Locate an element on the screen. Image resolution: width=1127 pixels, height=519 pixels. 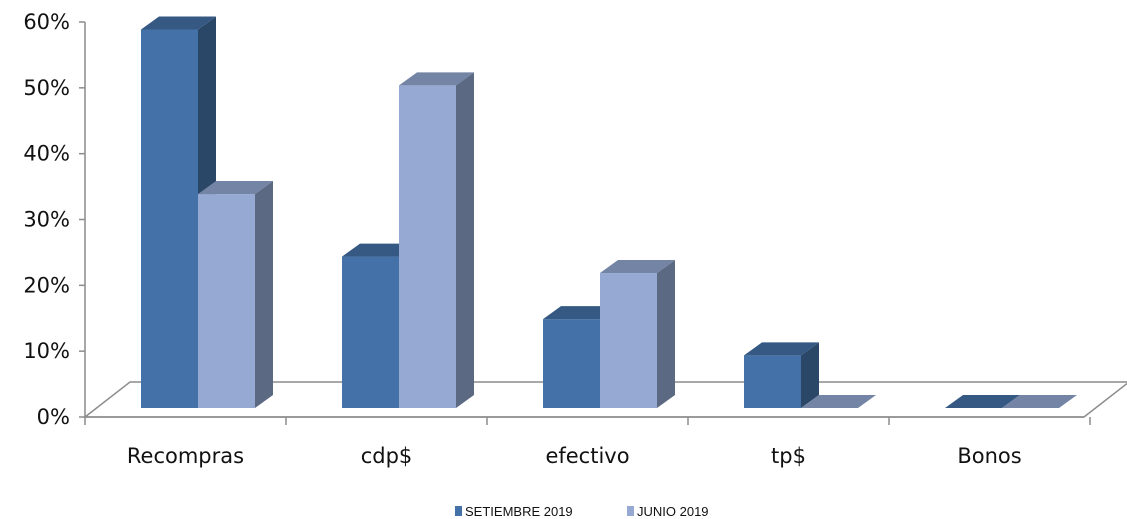
category-label: Bonos is located at coordinates (989, 456).